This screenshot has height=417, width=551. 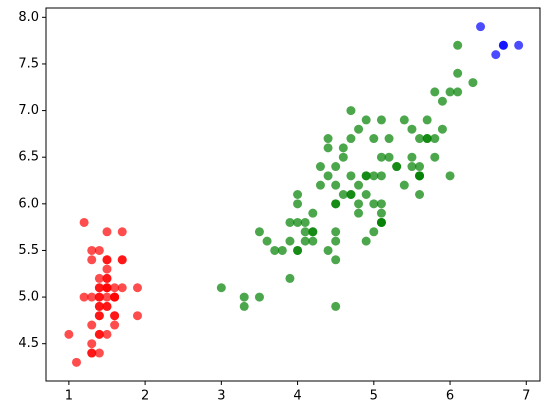 I want to click on y-tick-label: 5.0, so click(x=28, y=297).